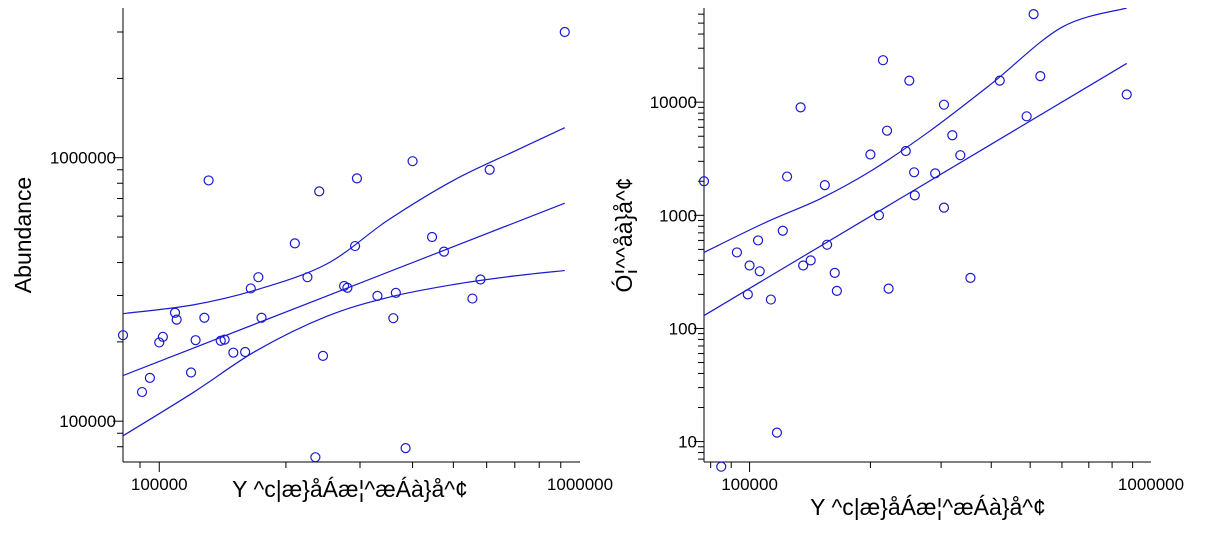  Describe the element at coordinates (624, 234) in the screenshot. I see `y-axis-title: Ó¦^^åà}å^¢` at that location.